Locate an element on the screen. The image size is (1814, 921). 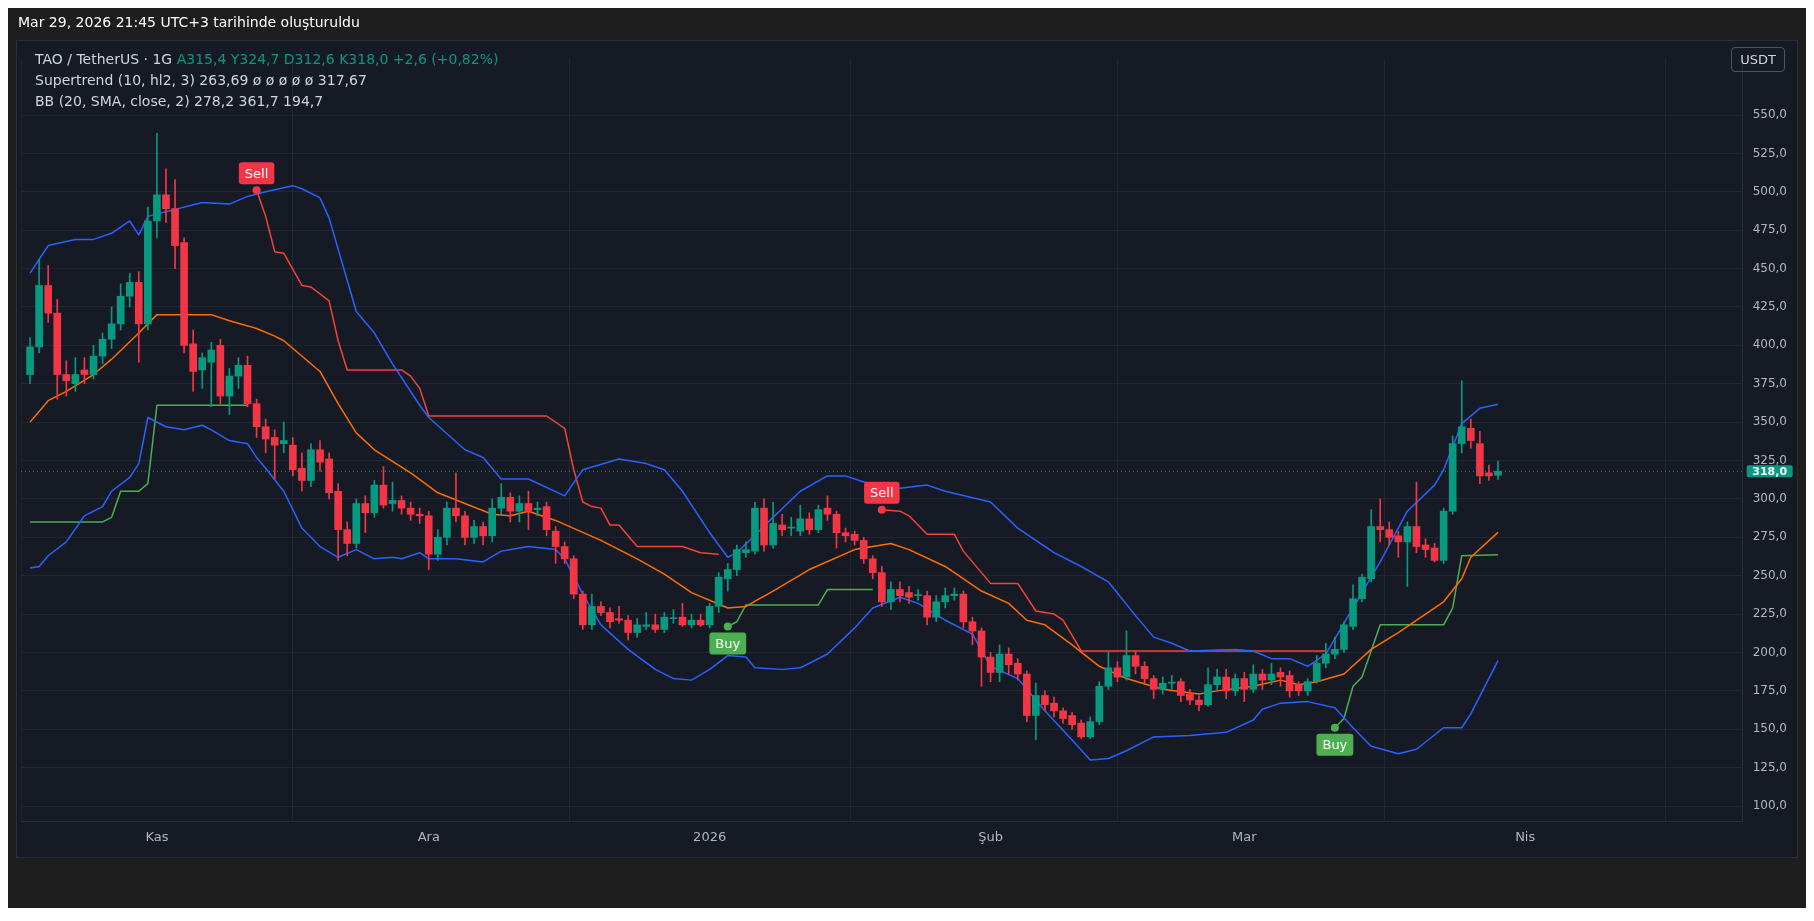
y-tick-label: 500,0 is located at coordinates (1770, 190).